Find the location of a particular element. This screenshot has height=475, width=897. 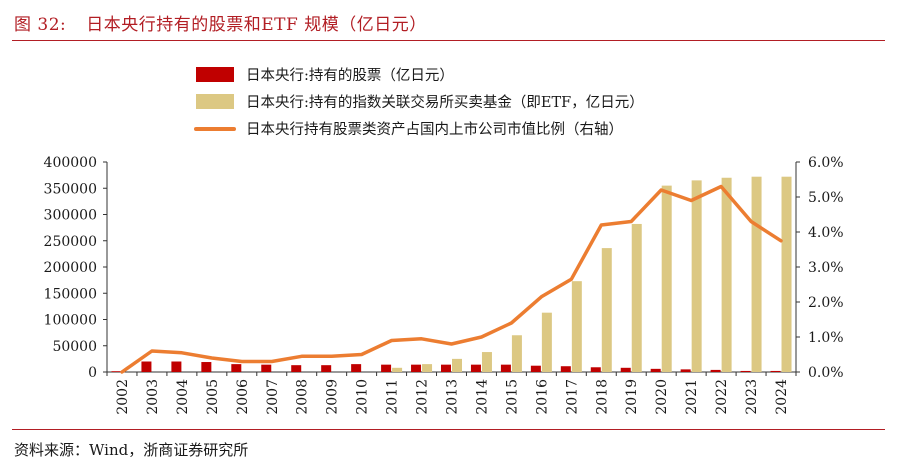

left-tick-label: 100000 is located at coordinates (70, 321).